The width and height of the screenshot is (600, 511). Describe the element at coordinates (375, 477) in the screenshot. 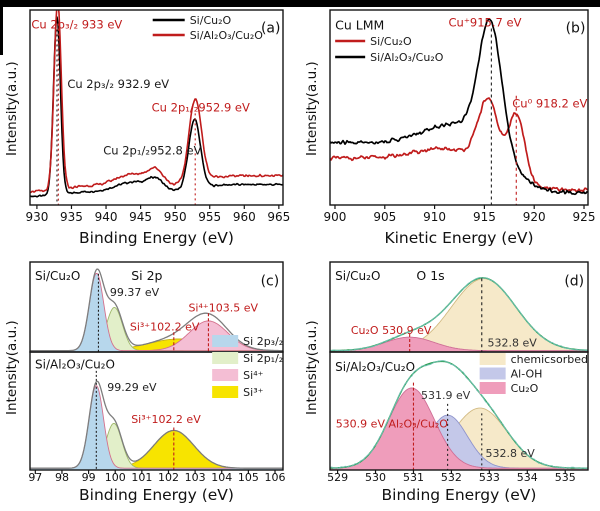

I see `x-tick-label: 530` at that location.